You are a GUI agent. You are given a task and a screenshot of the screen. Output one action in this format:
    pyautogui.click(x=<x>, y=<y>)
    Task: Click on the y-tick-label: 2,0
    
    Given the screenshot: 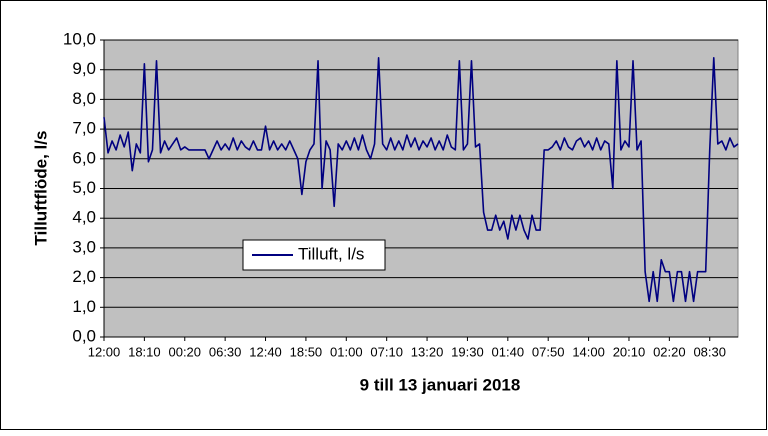 What is the action you would take?
    pyautogui.click(x=84, y=276)
    